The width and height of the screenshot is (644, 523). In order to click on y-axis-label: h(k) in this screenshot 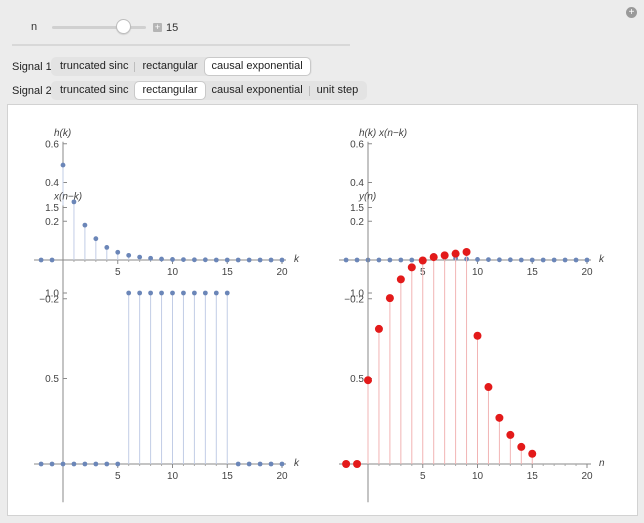, I will do `click(62, 133)`.